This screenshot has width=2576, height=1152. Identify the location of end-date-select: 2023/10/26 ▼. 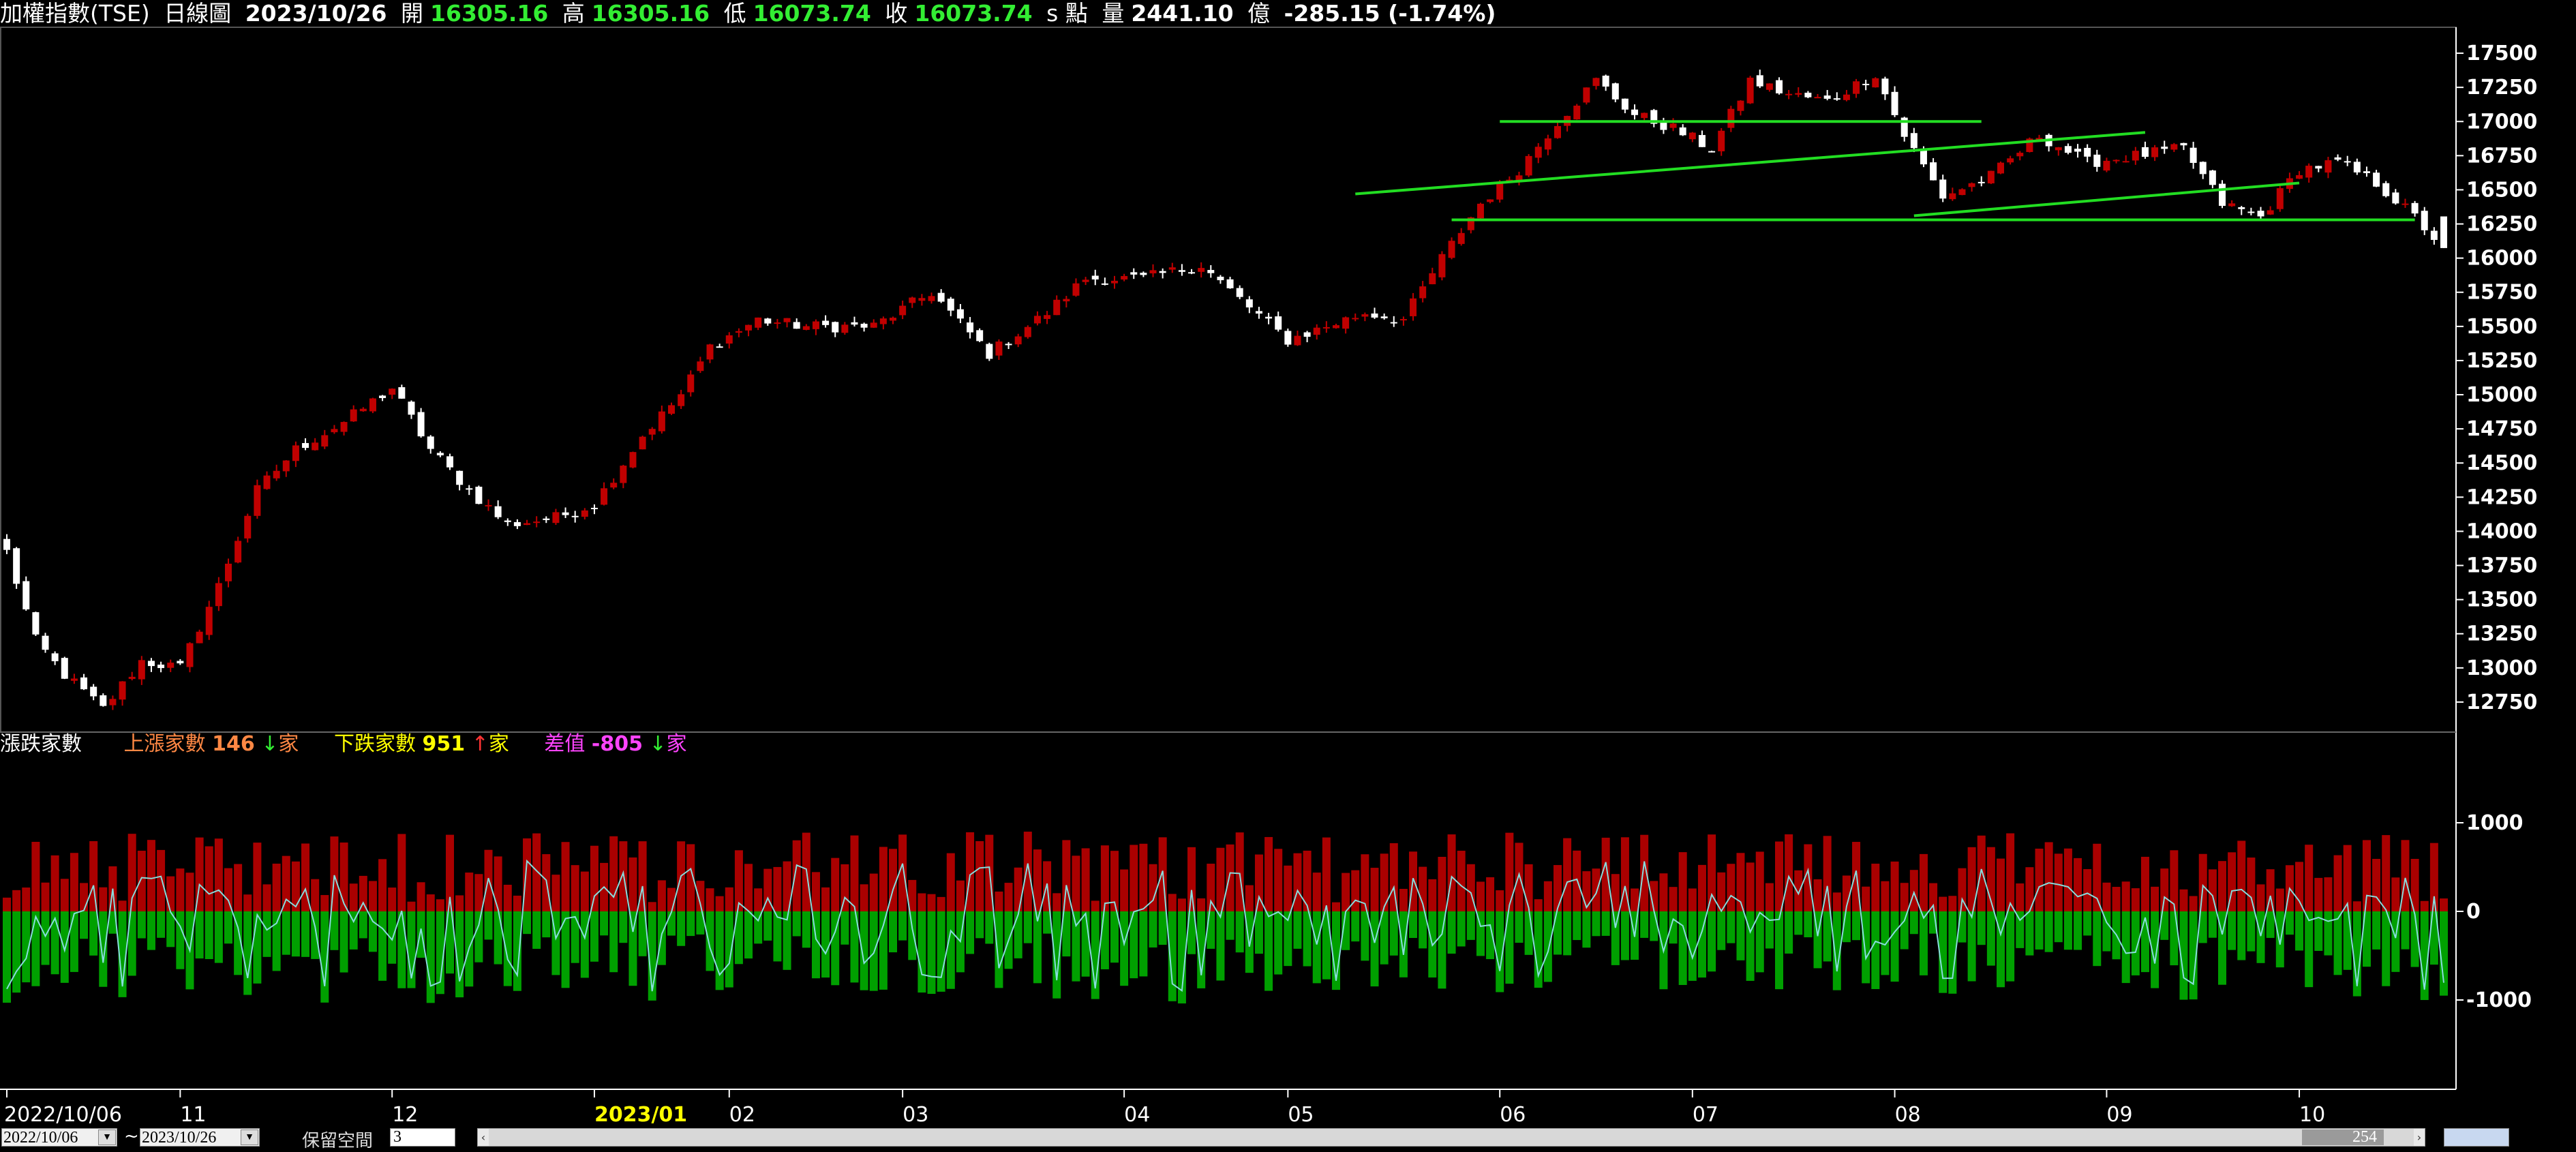
(200, 1137).